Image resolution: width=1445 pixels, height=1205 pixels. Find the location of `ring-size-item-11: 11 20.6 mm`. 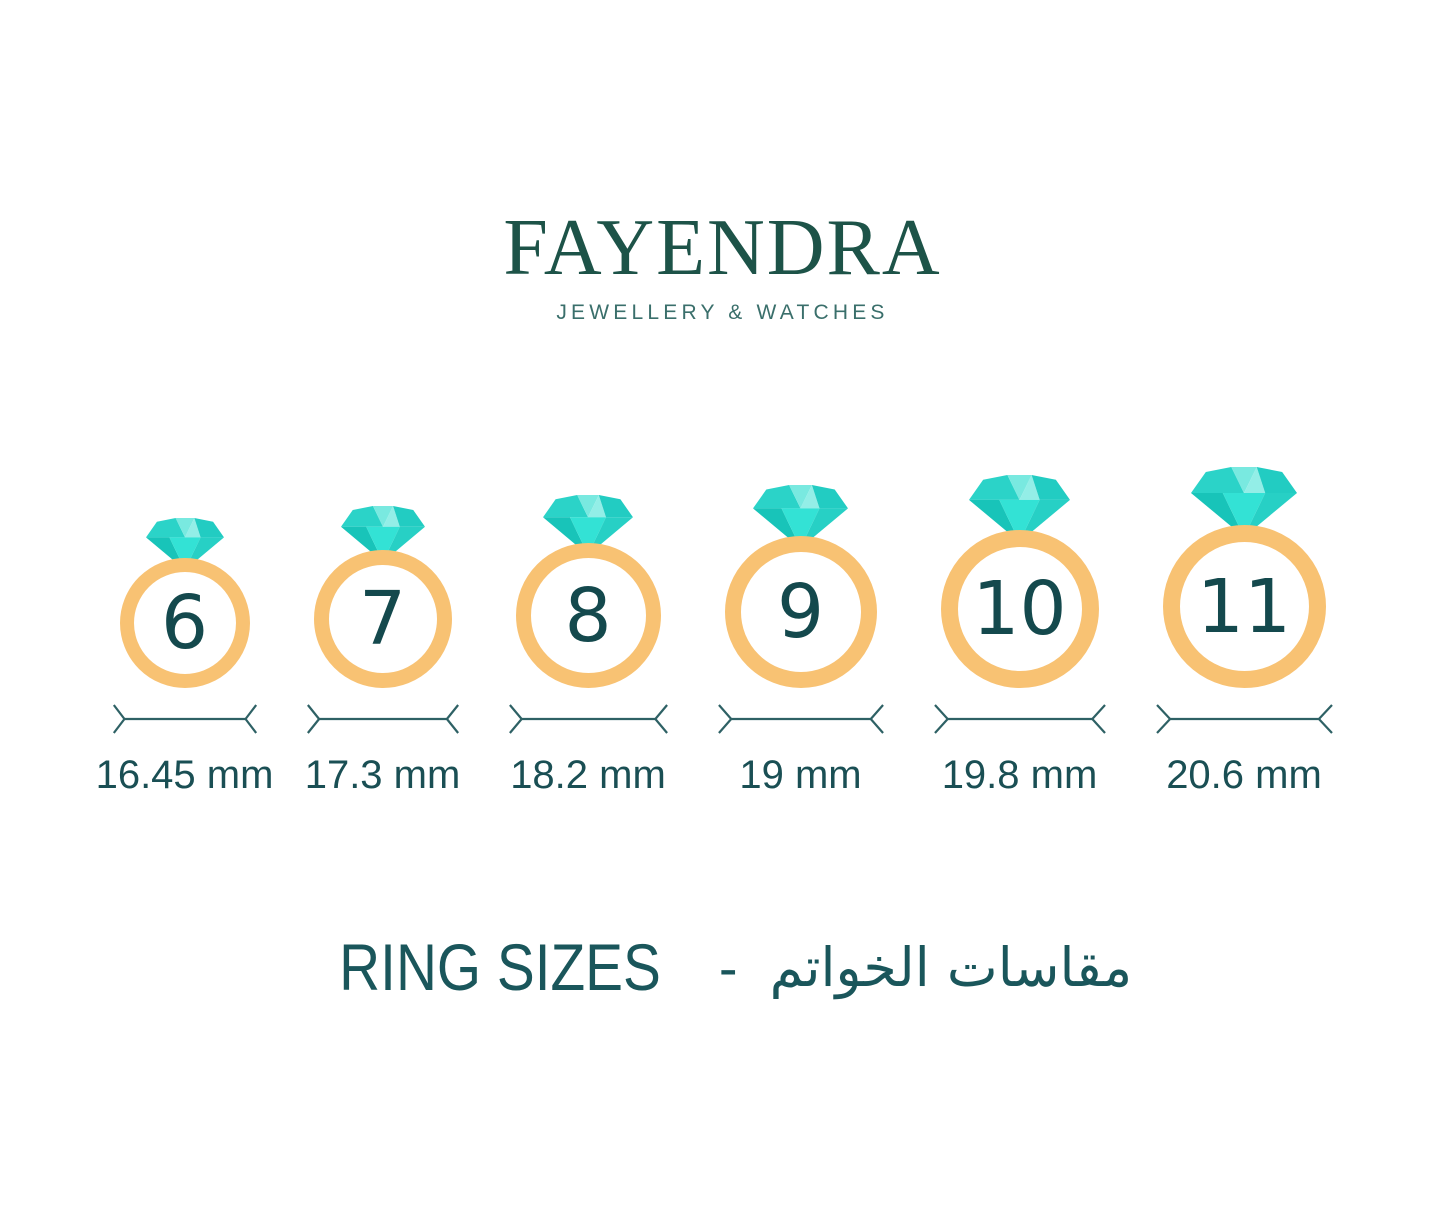

ring-size-item-11: 11 20.6 mm is located at coordinates (1244, 632).